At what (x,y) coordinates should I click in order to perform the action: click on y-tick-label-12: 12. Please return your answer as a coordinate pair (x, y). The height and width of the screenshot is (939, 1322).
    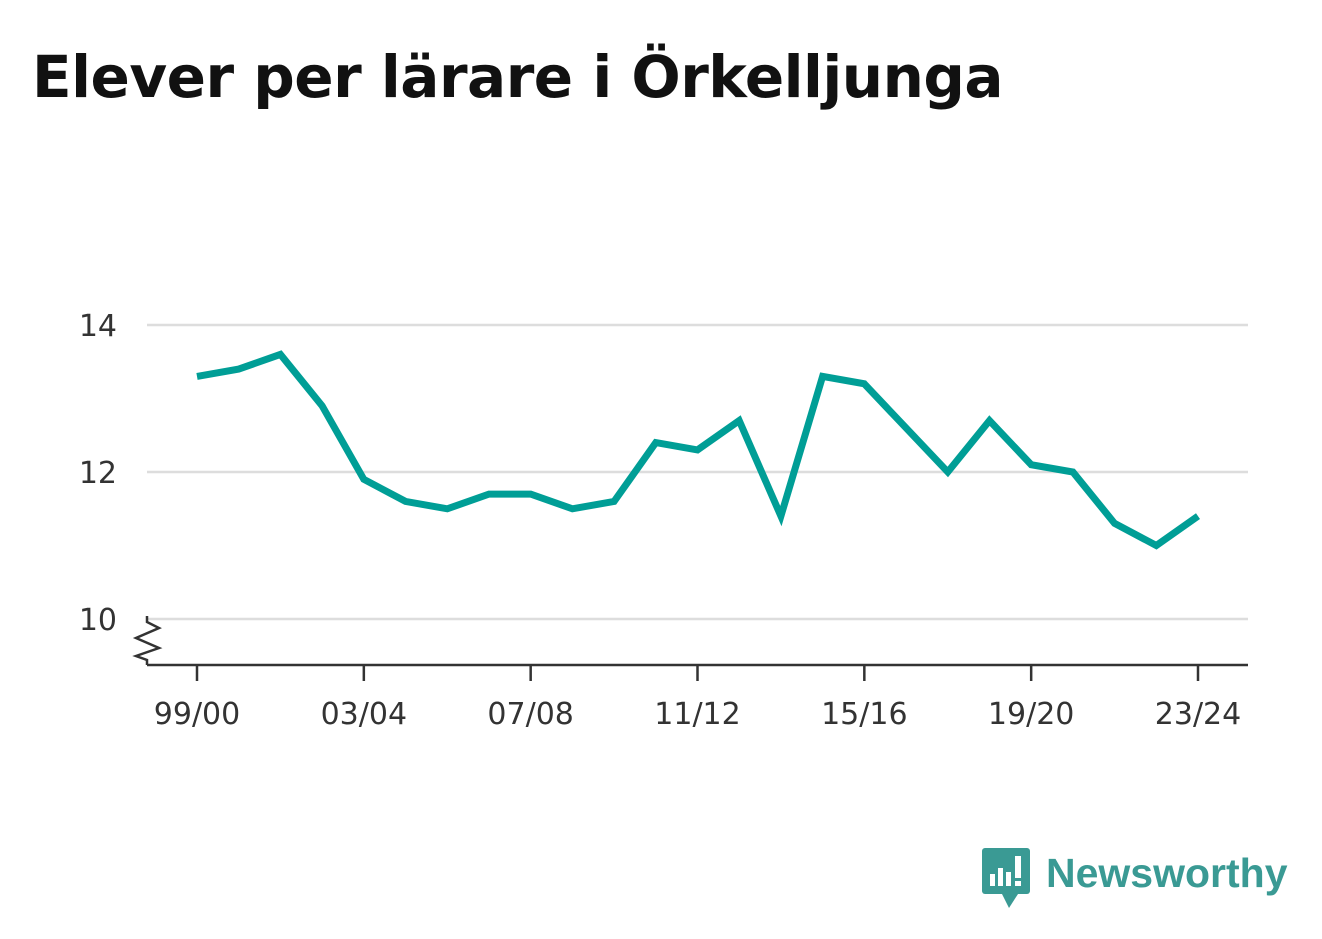
    Looking at the image, I should click on (98, 473).